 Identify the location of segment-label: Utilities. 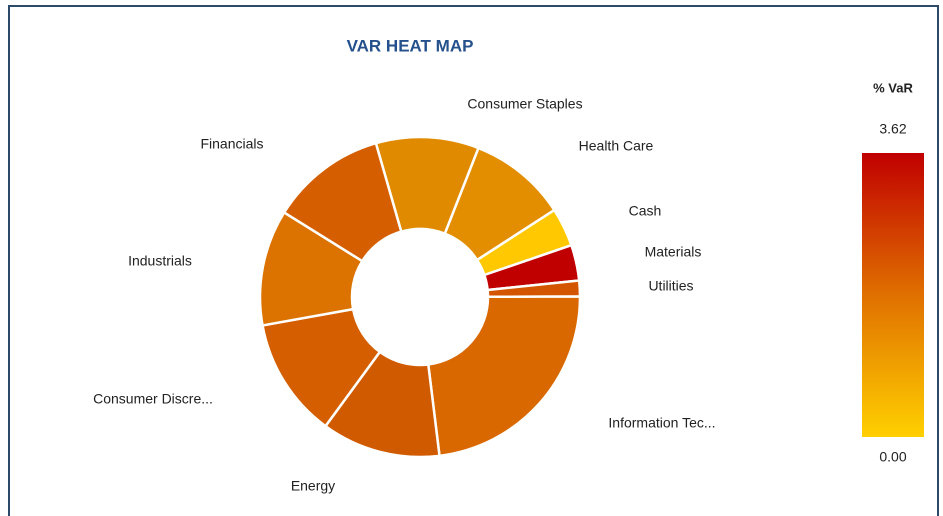
(670, 286).